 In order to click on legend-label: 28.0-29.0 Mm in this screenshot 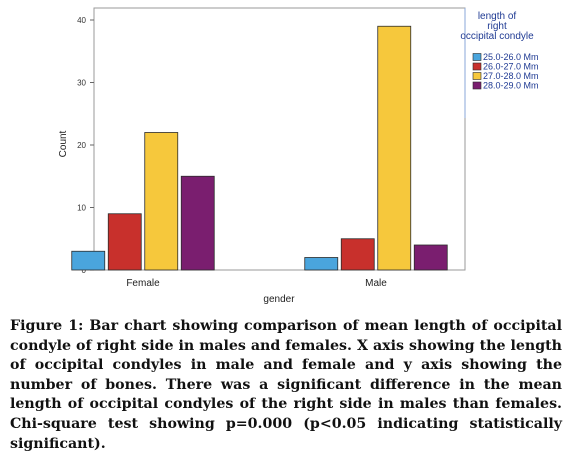, I will do `click(511, 86)`.